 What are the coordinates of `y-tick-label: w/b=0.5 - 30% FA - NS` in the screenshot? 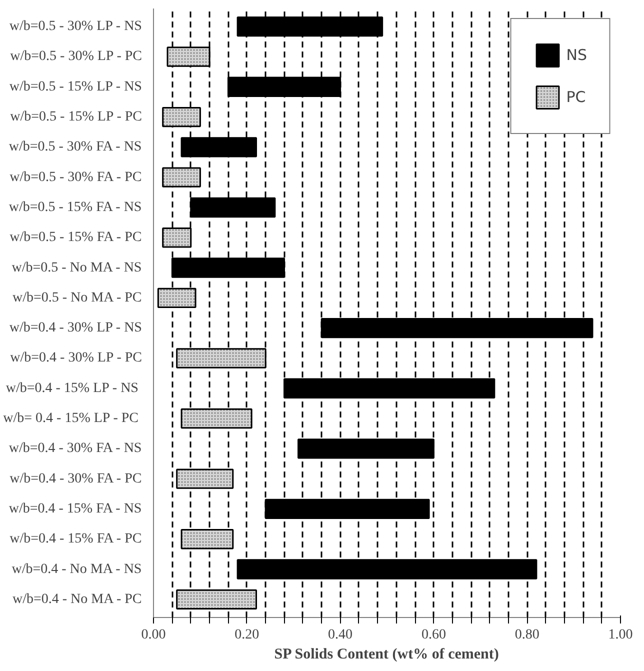 It's located at (75, 147).